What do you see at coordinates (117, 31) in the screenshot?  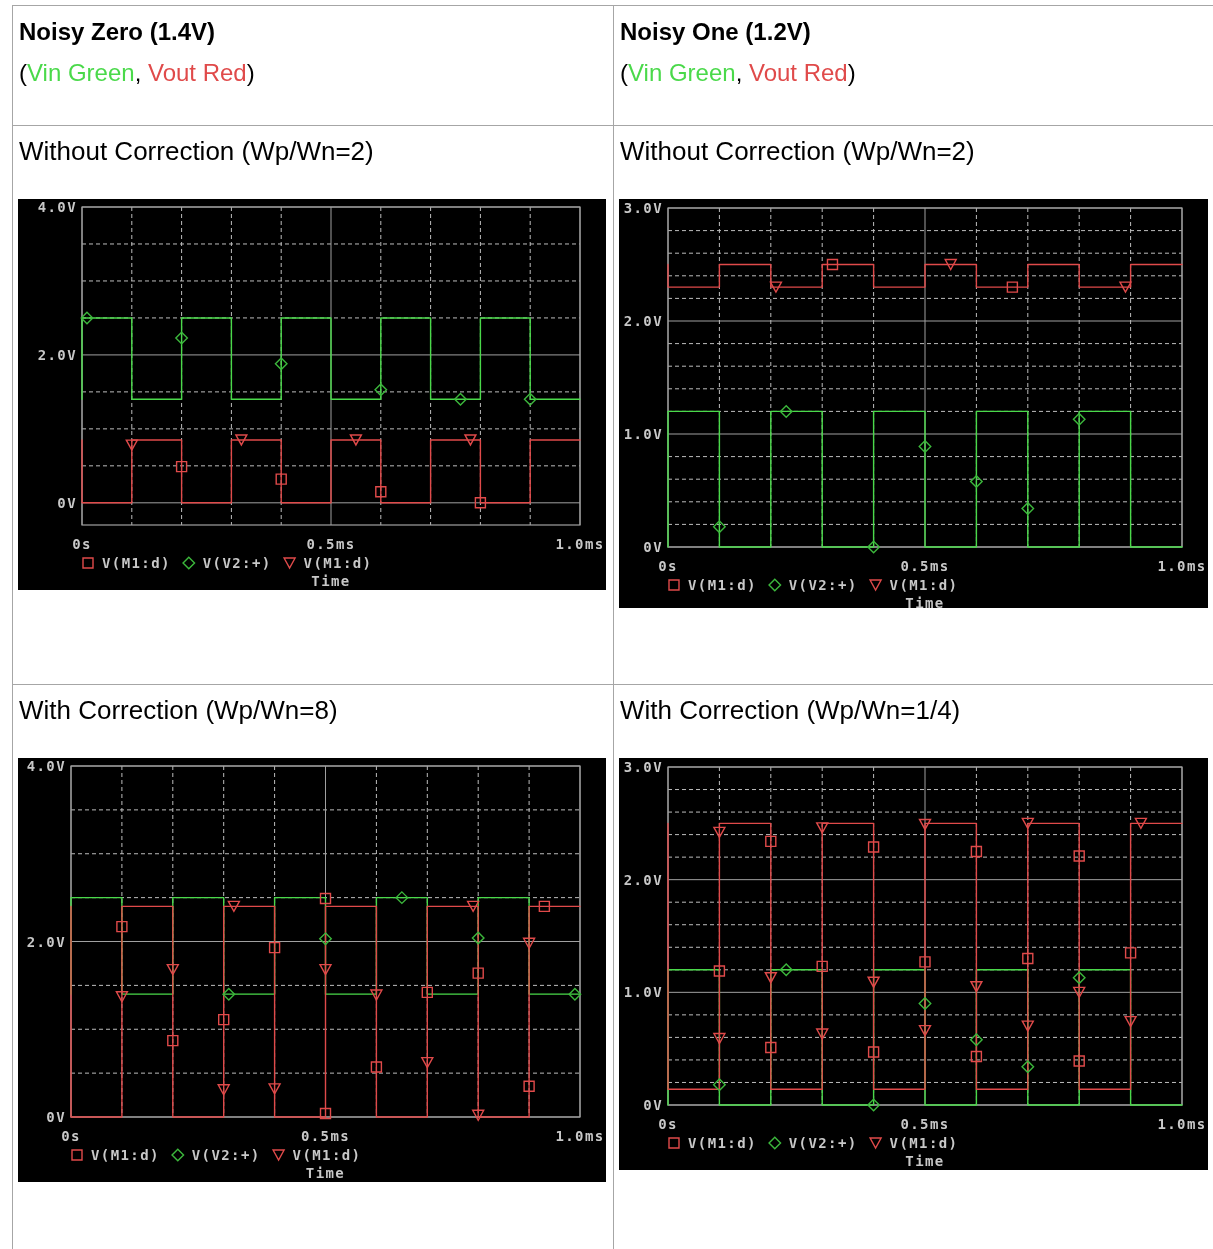 I see `text: Noisy Zero (1.4V)` at bounding box center [117, 31].